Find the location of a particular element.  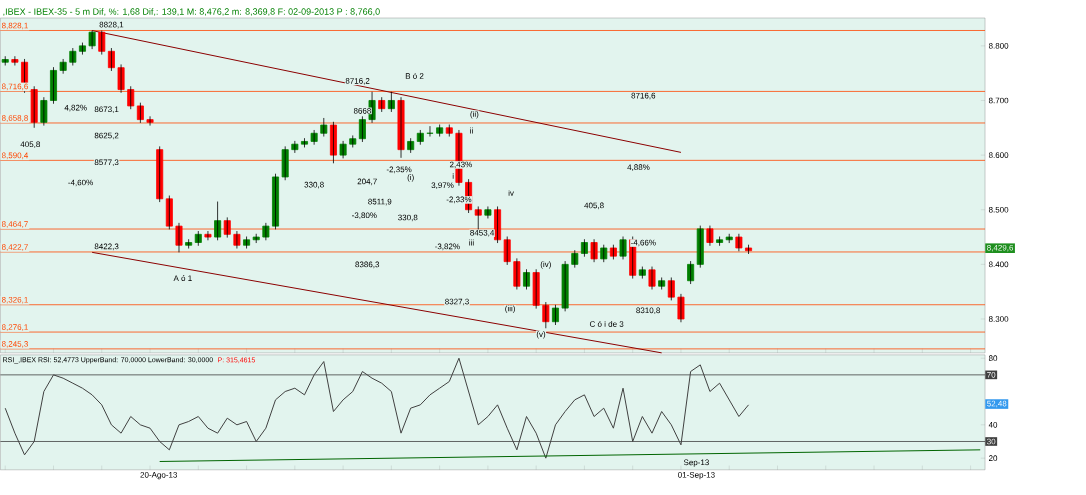

ref-line-label: 8,716,6 is located at coordinates (14, 87).